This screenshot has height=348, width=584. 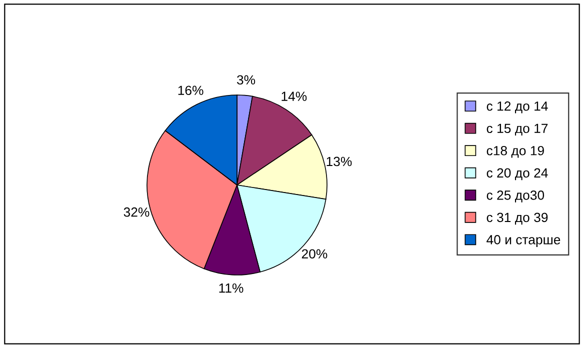 What do you see at coordinates (515, 196) in the screenshot?
I see `legend-label: с 25 до30` at bounding box center [515, 196].